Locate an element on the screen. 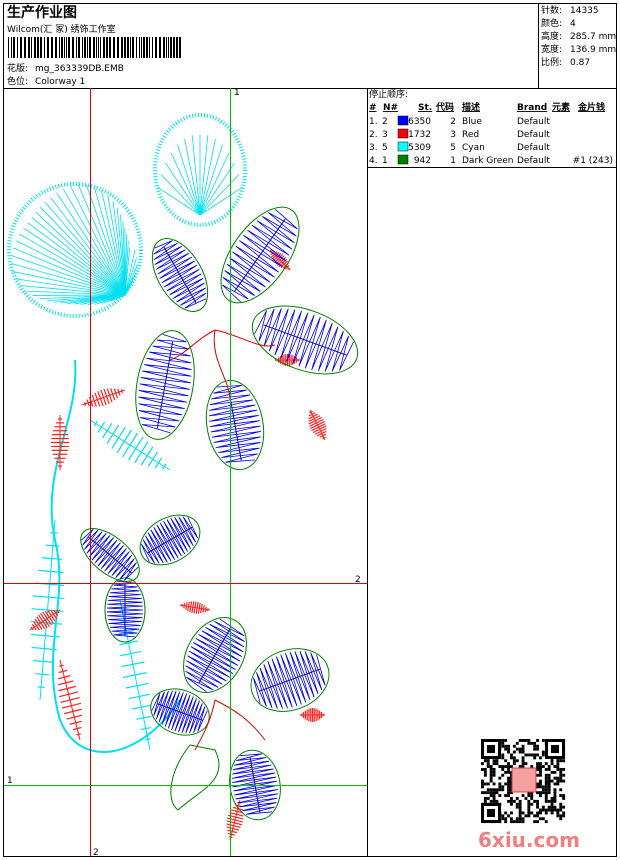  stat-value: 14335 is located at coordinates (584, 11).